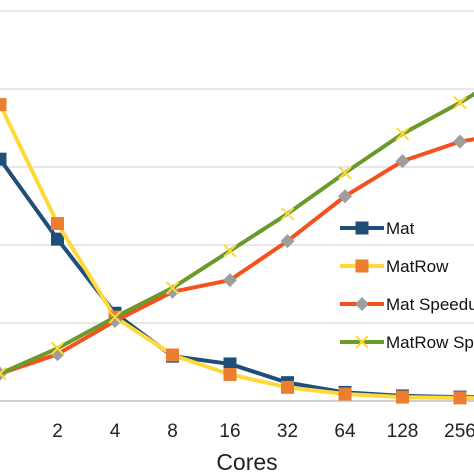 The height and width of the screenshot is (474, 474). What do you see at coordinates (417, 266) in the screenshot?
I see `legend-label: MatRow` at bounding box center [417, 266].